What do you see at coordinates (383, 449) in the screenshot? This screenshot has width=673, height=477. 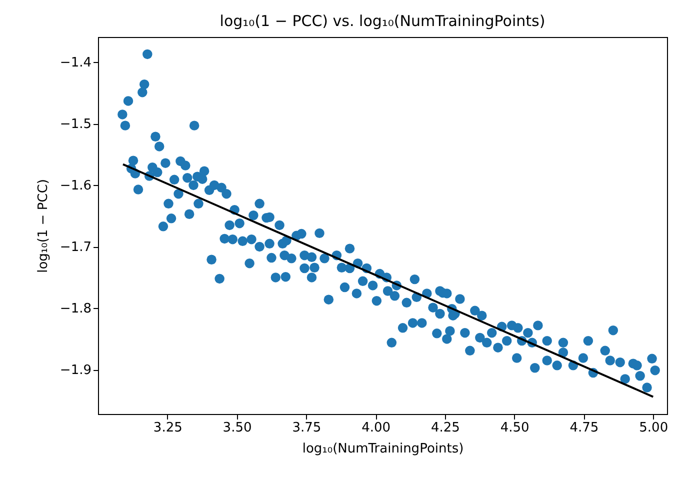 I see `x-axis-title: log₁₀(NumTrainingPoints)` at bounding box center [383, 449].